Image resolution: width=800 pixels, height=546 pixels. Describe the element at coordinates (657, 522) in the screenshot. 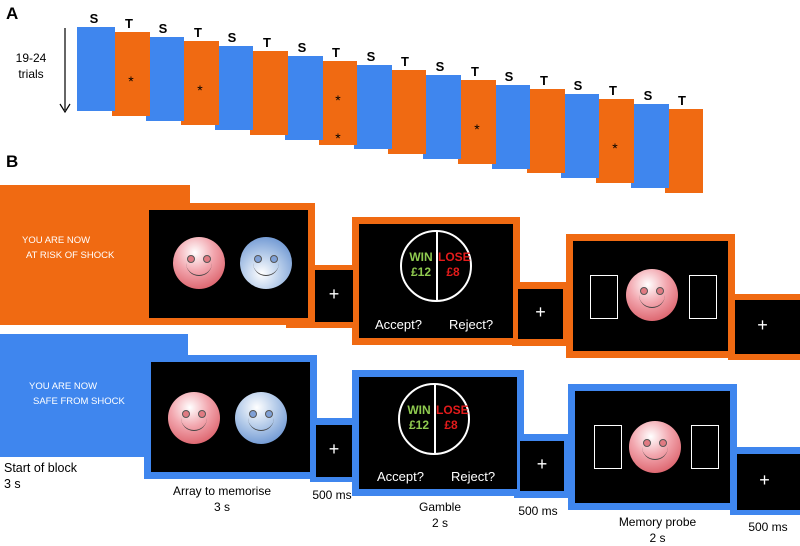

I see `caption-probe-title: Memory probe` at that location.